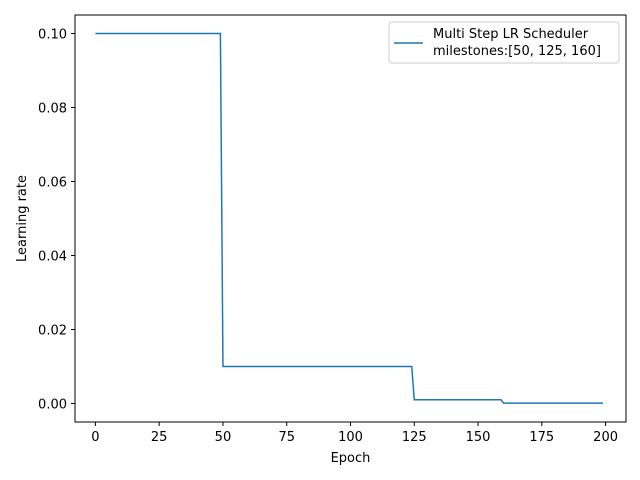 The height and width of the screenshot is (480, 640). Describe the element at coordinates (286, 437) in the screenshot. I see `x-tick-label: 75` at that location.